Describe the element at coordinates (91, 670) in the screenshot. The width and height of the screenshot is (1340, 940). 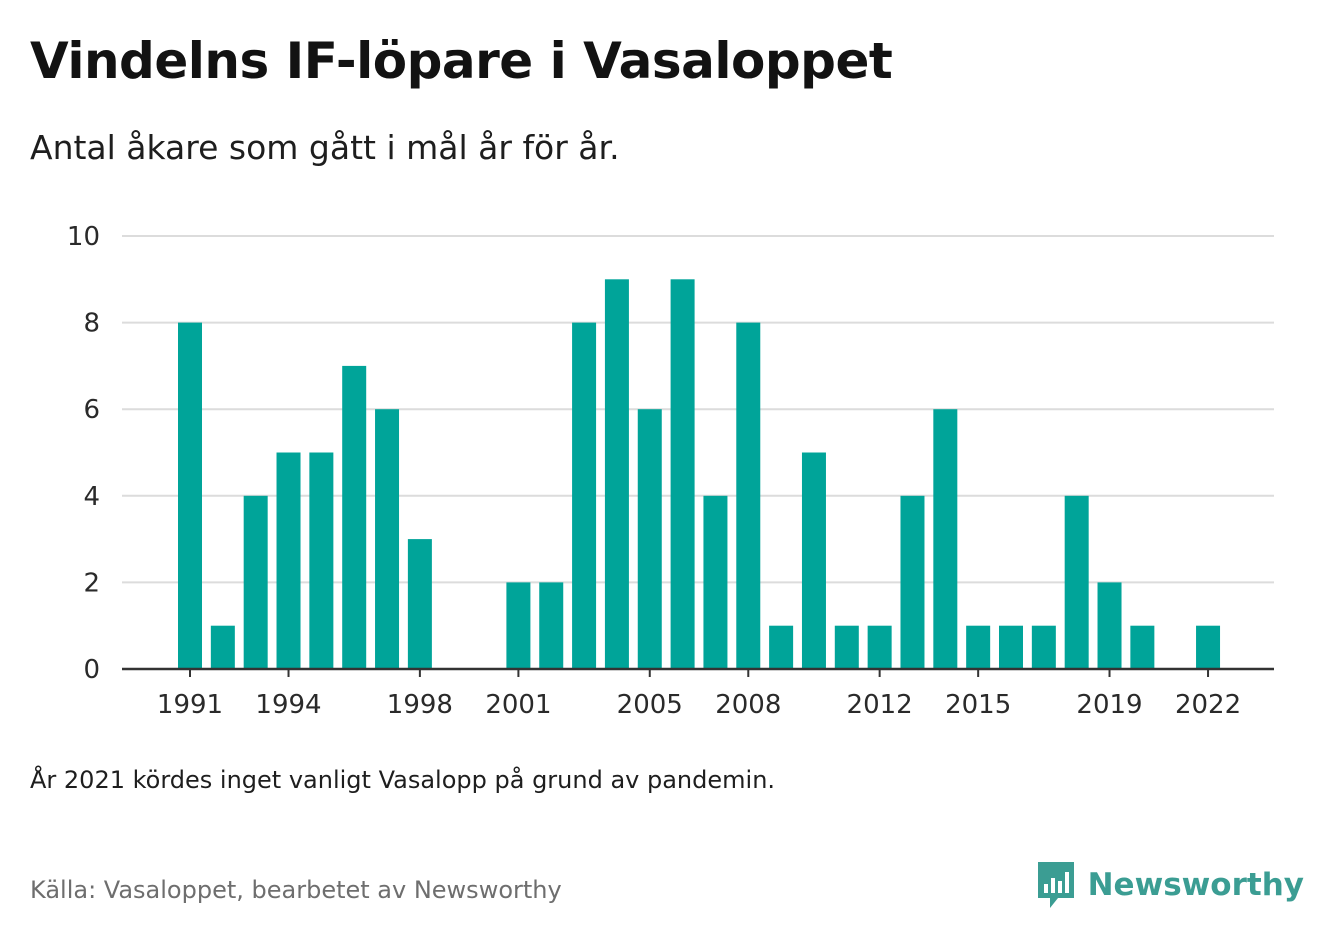
I see `y-tick-label: 0` at that location.